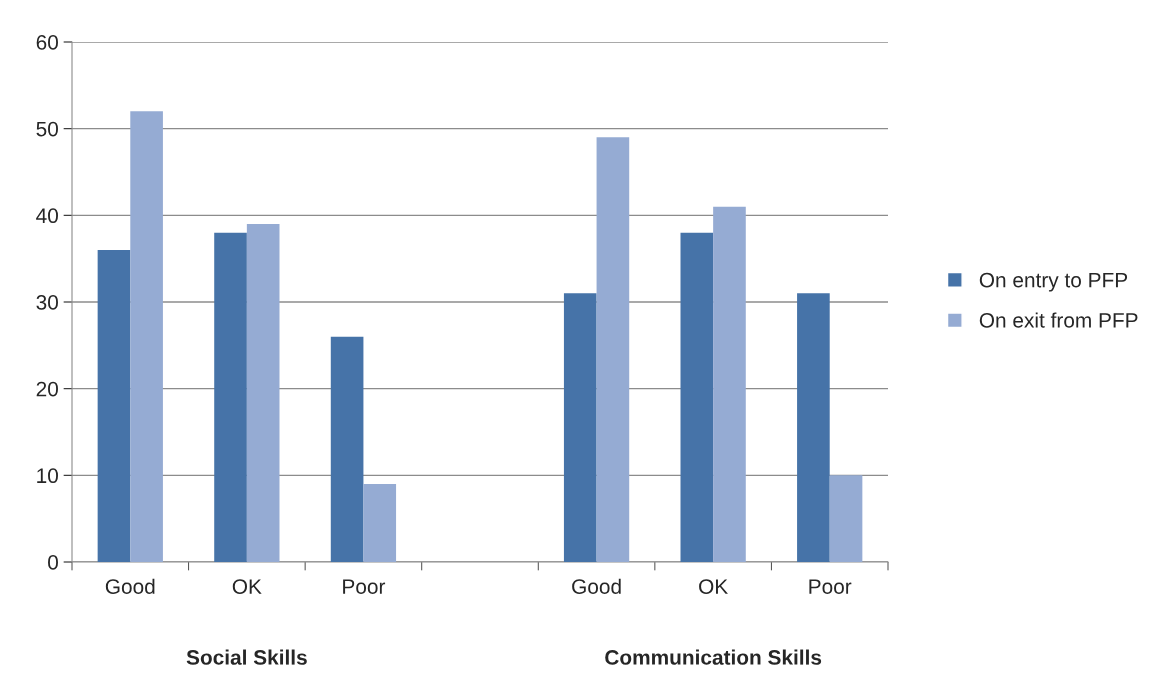  What do you see at coordinates (47, 302) in the screenshot?
I see `y-tick-label: 30` at bounding box center [47, 302].